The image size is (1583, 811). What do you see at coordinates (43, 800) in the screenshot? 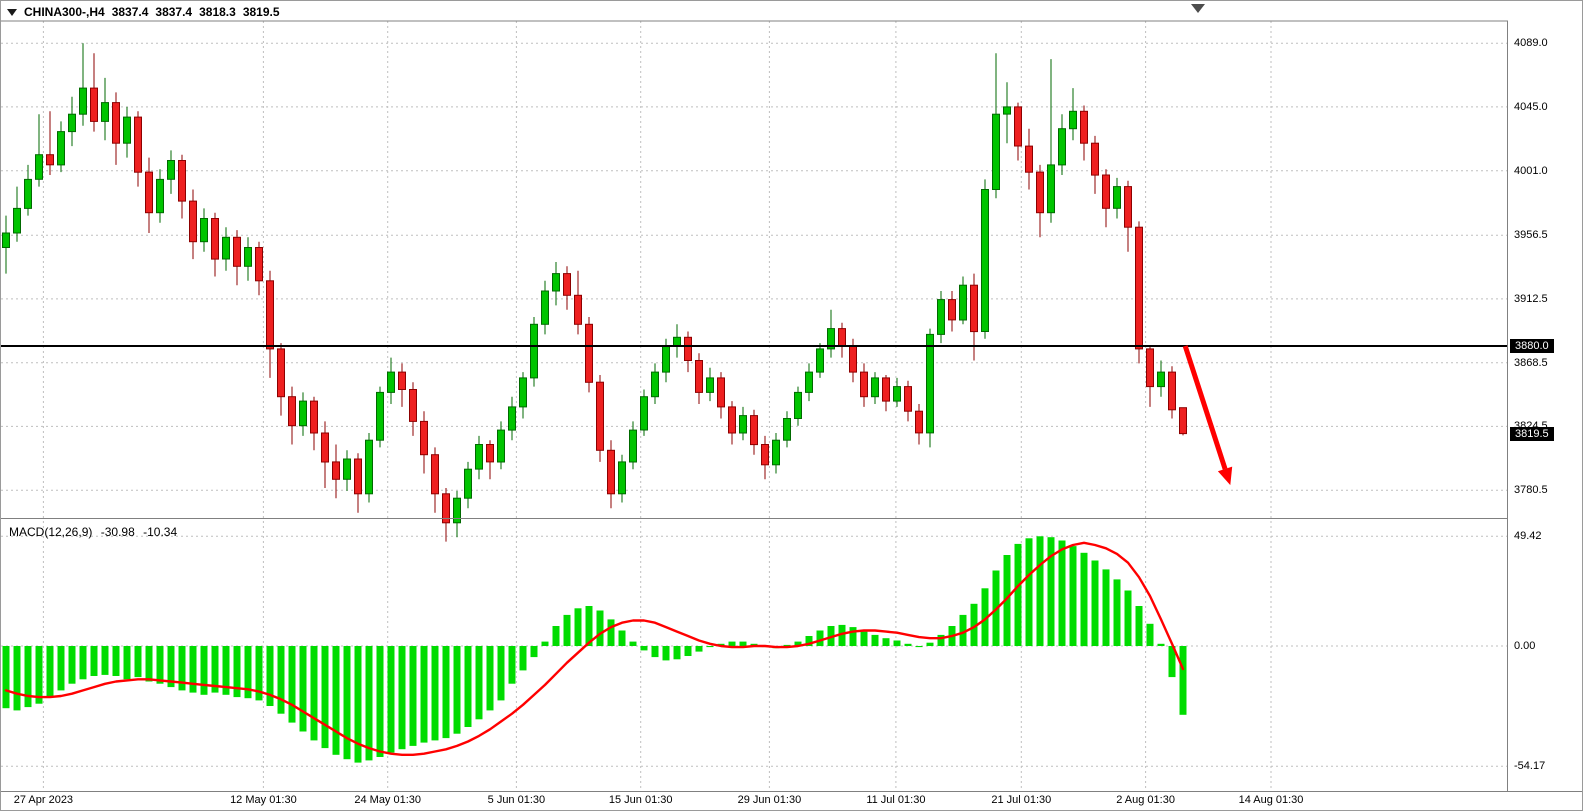
I see `time-axis-label: 27 Apr 2023` at bounding box center [43, 800].